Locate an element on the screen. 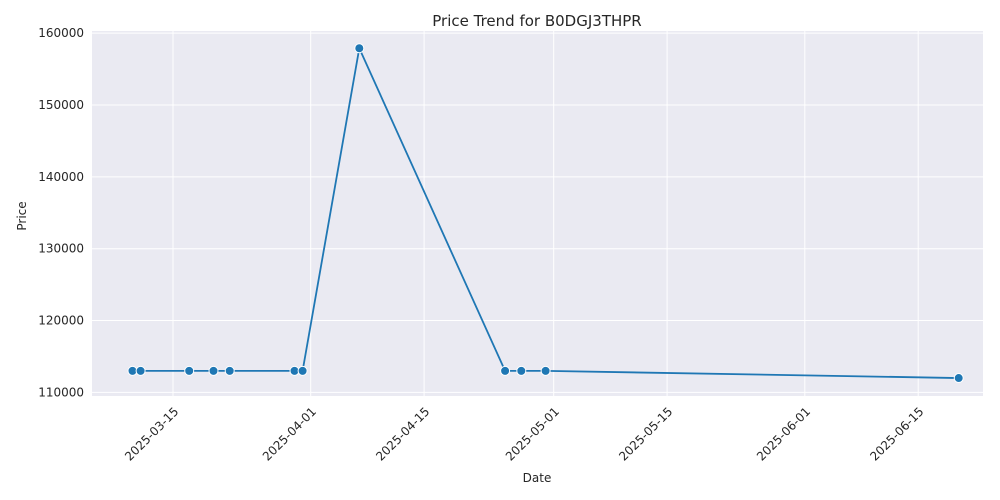 Image resolution: width=1000 pixels, height=500 pixels. y-axis-label: Price is located at coordinates (22, 215).